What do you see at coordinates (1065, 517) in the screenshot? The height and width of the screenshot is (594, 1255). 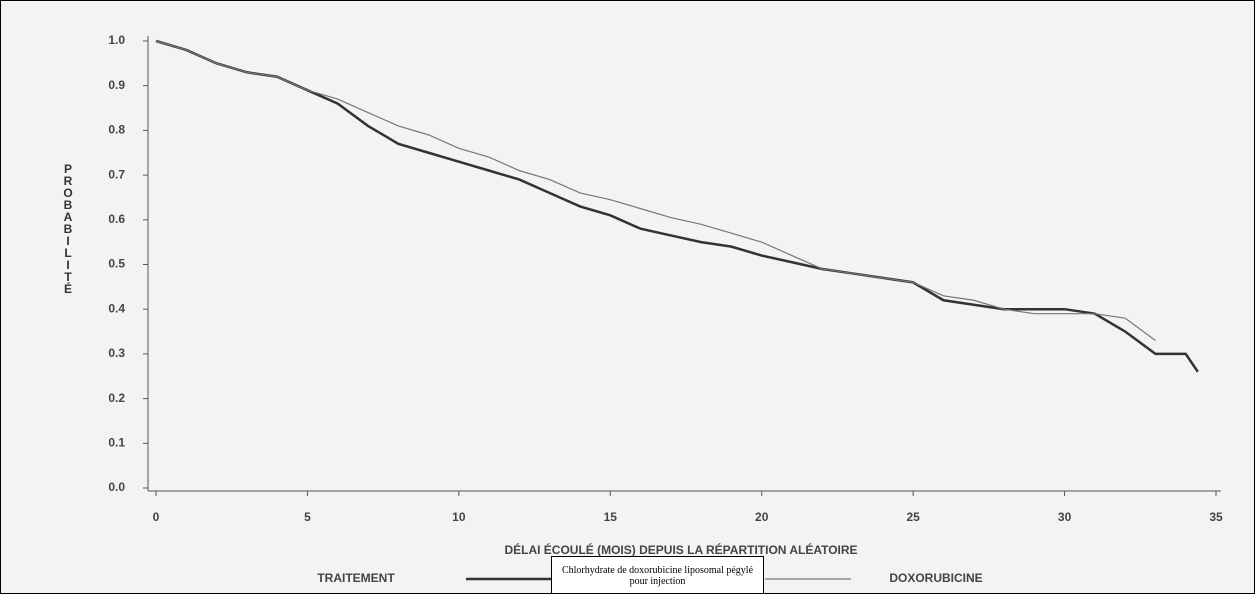 I see `x-tick-label: 30` at bounding box center [1065, 517].